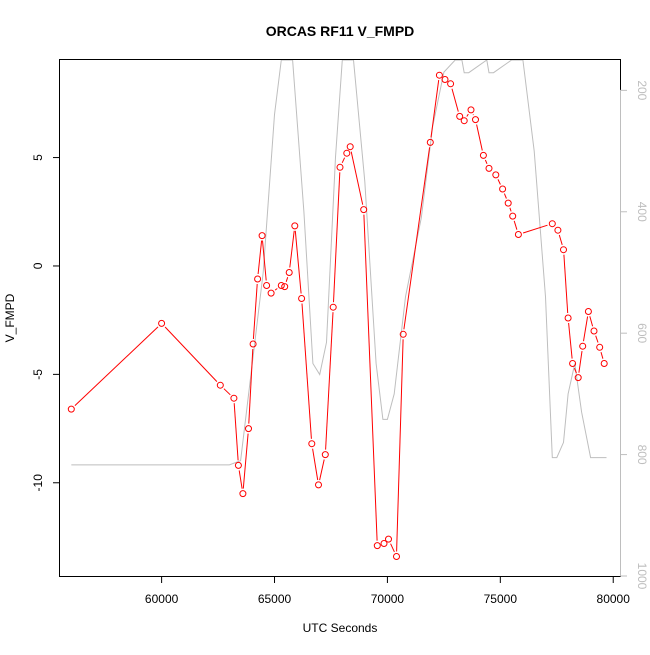 This screenshot has width=650, height=655. What do you see at coordinates (45, 323) in the screenshot?
I see `y-axis: -10-505` at bounding box center [45, 323].